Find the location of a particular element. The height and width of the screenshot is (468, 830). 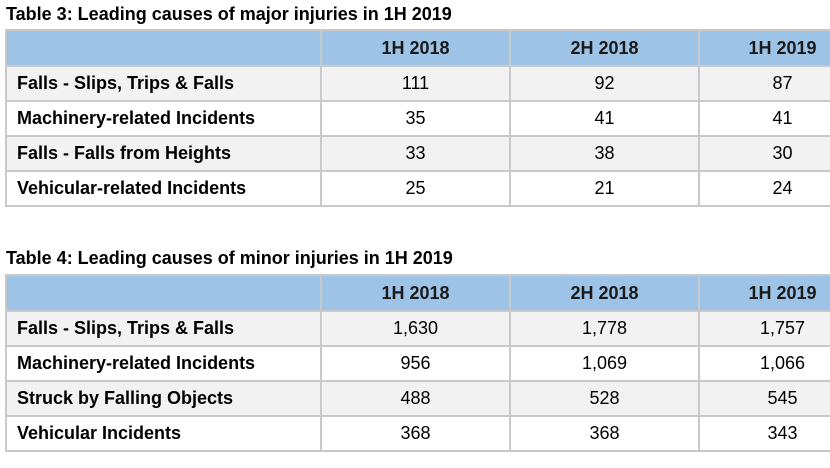

table-cell: 1,066 is located at coordinates (764, 363).